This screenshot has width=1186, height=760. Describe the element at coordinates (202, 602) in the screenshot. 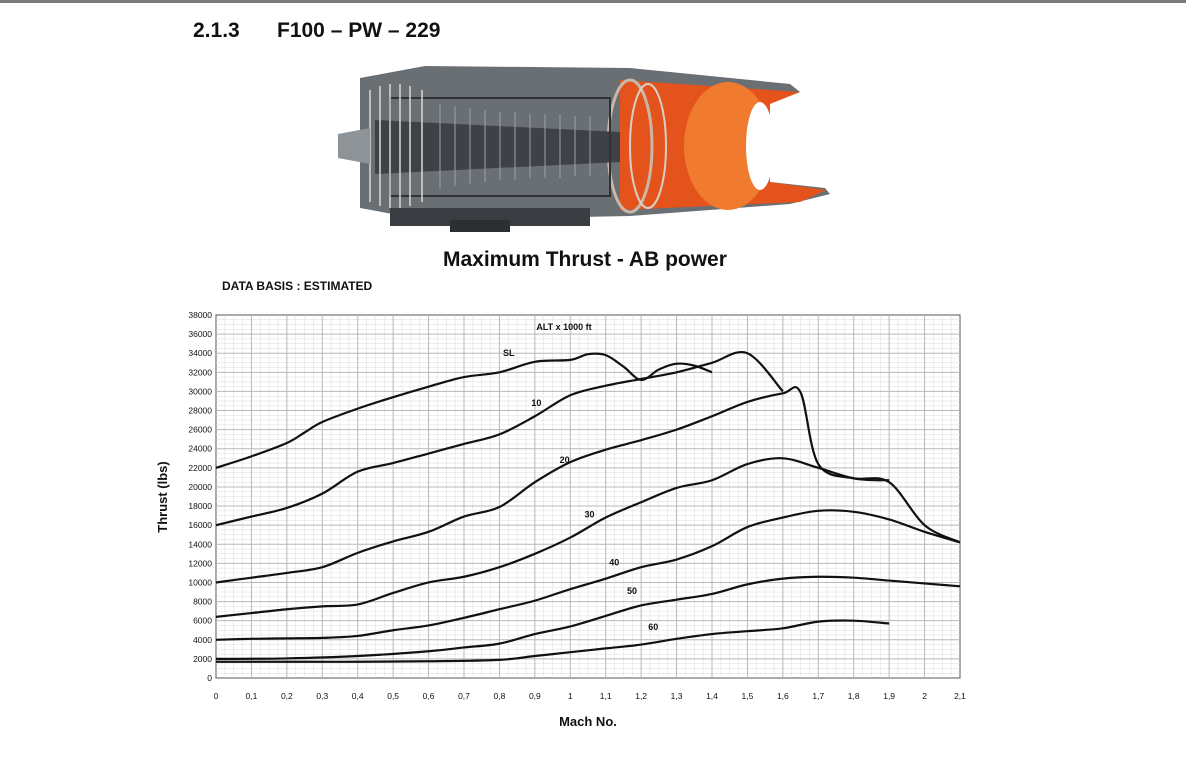

I see `y-tick-label: 8000` at that location.